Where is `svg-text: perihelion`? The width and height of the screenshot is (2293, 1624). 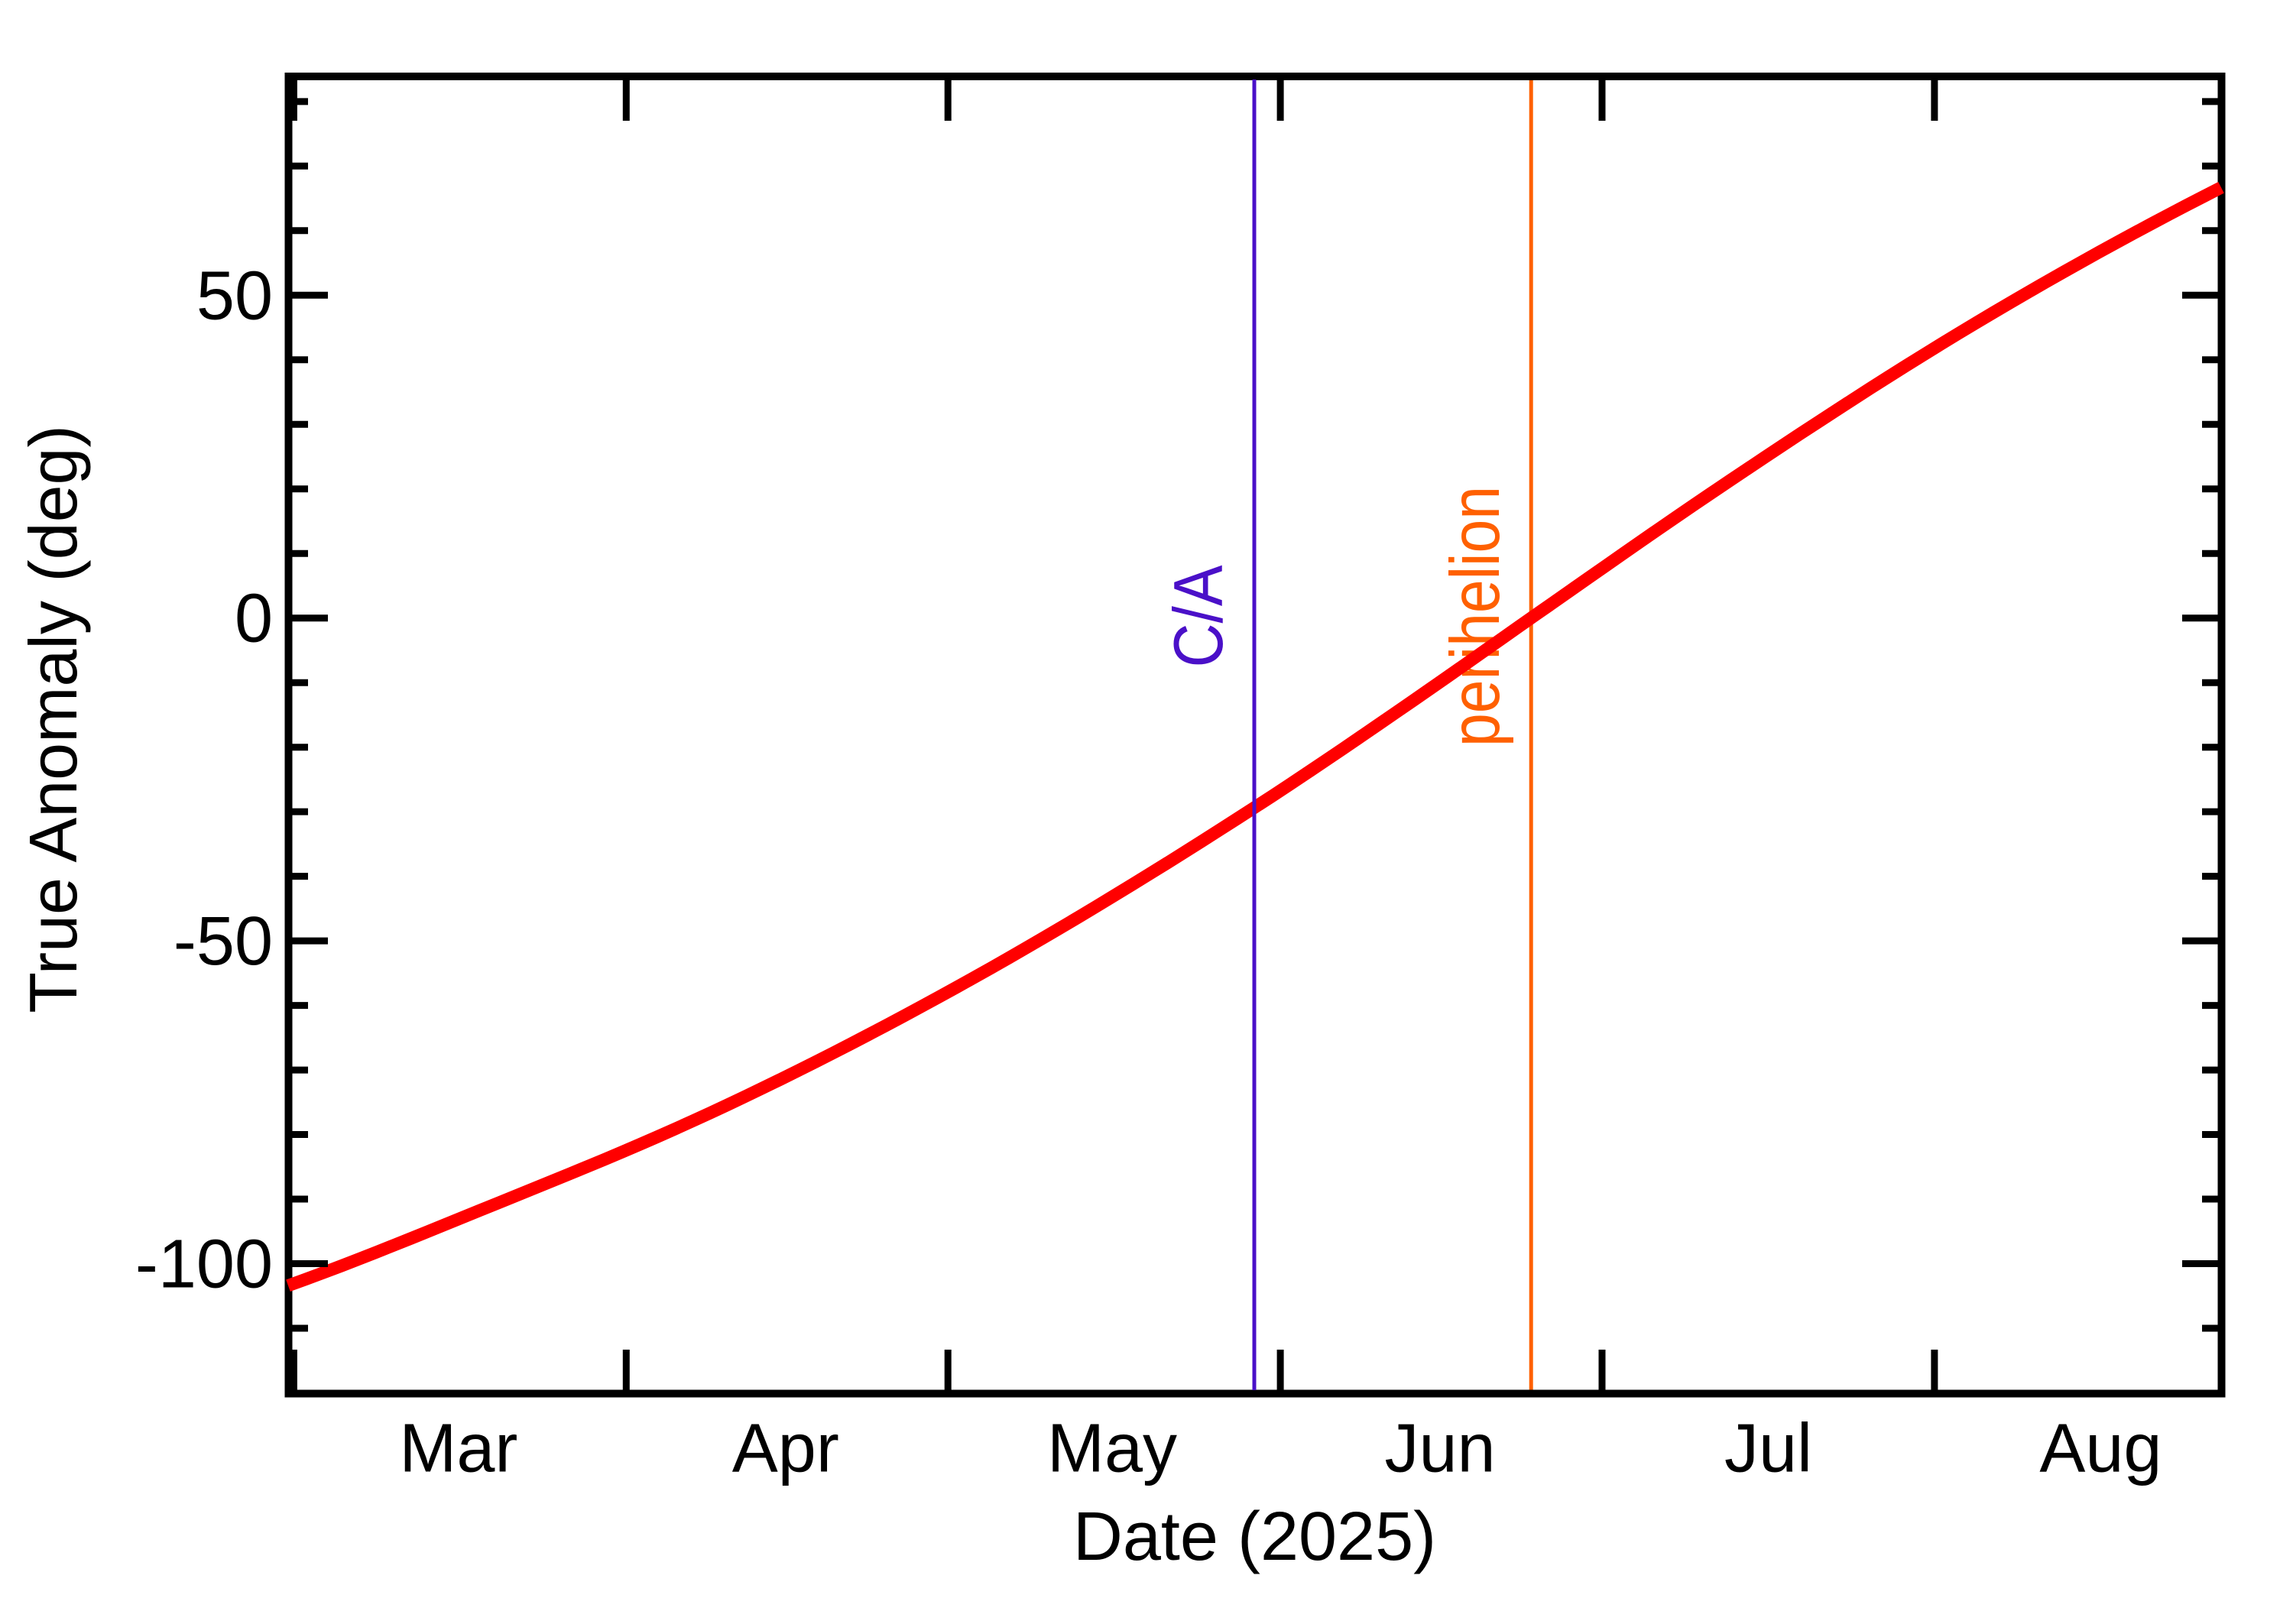
svg-text: perihelion is located at coordinates (1475, 616).